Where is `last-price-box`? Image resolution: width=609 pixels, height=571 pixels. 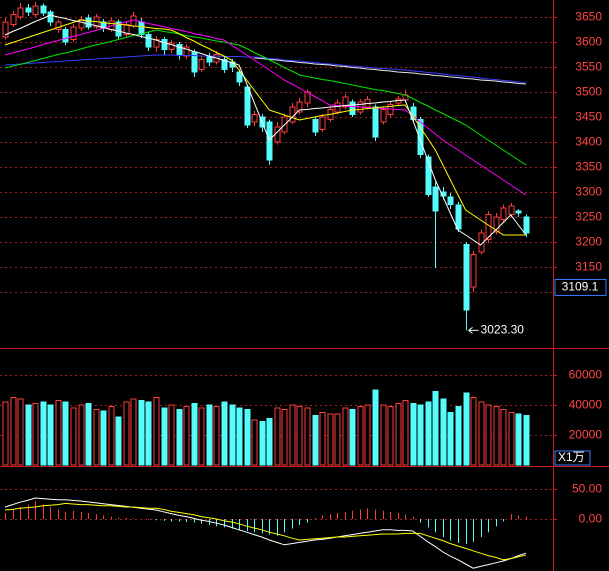 last-price-box is located at coordinates (580, 287).